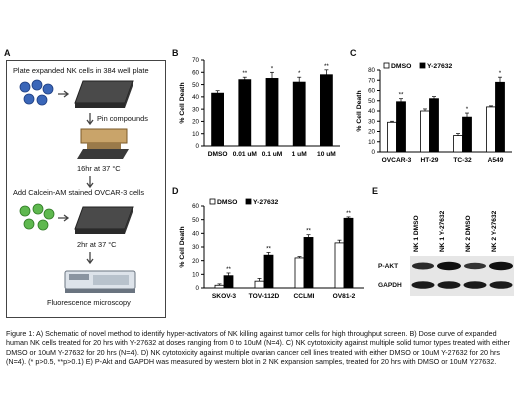 The height and width of the screenshot is (402, 520). What do you see at coordinates (468, 233) in the screenshot?
I see `blot-lane-label: NK 2 DMSO` at bounding box center [468, 233].